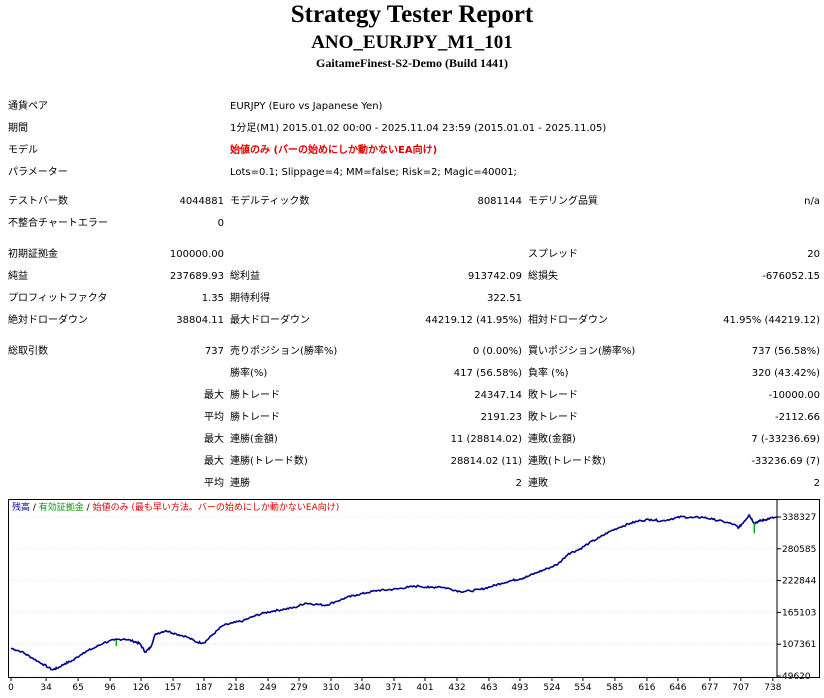 The width and height of the screenshot is (824, 698). What do you see at coordinates (456, 688) in the screenshot?
I see `x-tick-label: 432` at bounding box center [456, 688].